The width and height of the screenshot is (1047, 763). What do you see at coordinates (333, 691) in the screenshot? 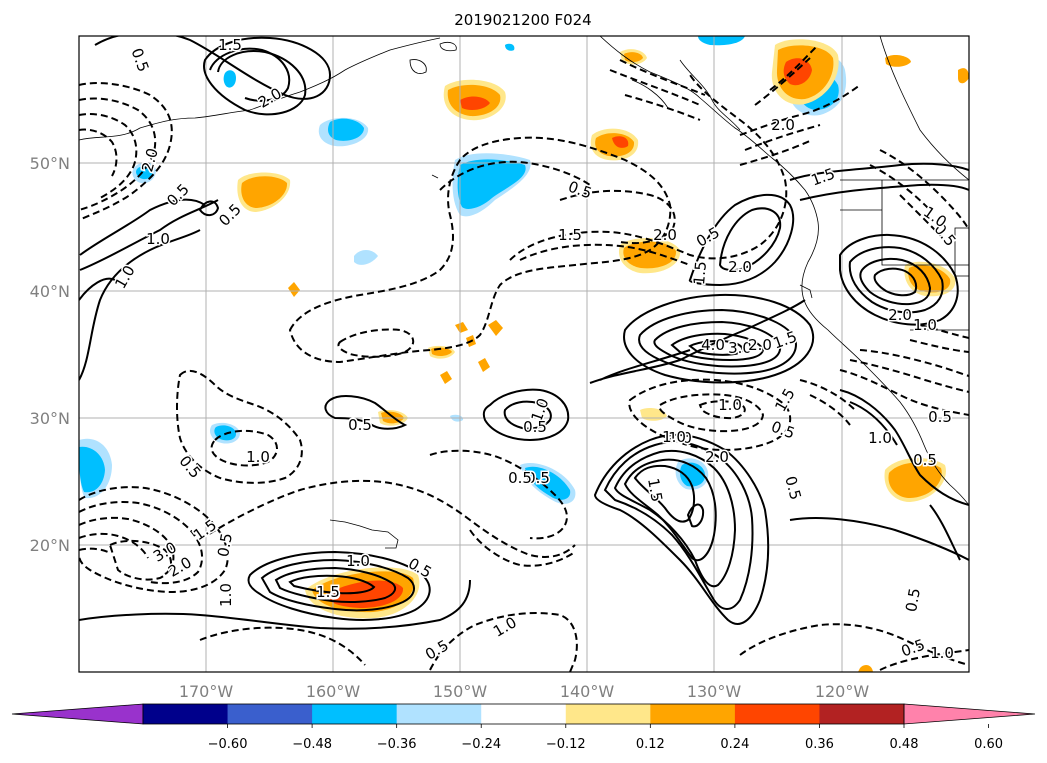
I see `lon-label: 160°W` at bounding box center [333, 691].